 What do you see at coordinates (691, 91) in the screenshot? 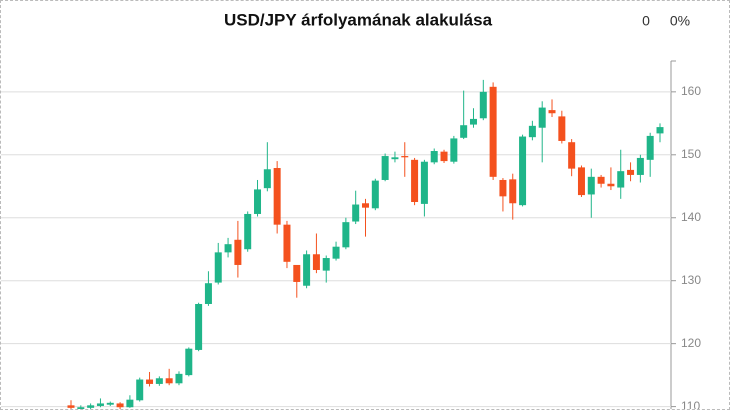
I see `y-tick-label: 160` at bounding box center [691, 91].